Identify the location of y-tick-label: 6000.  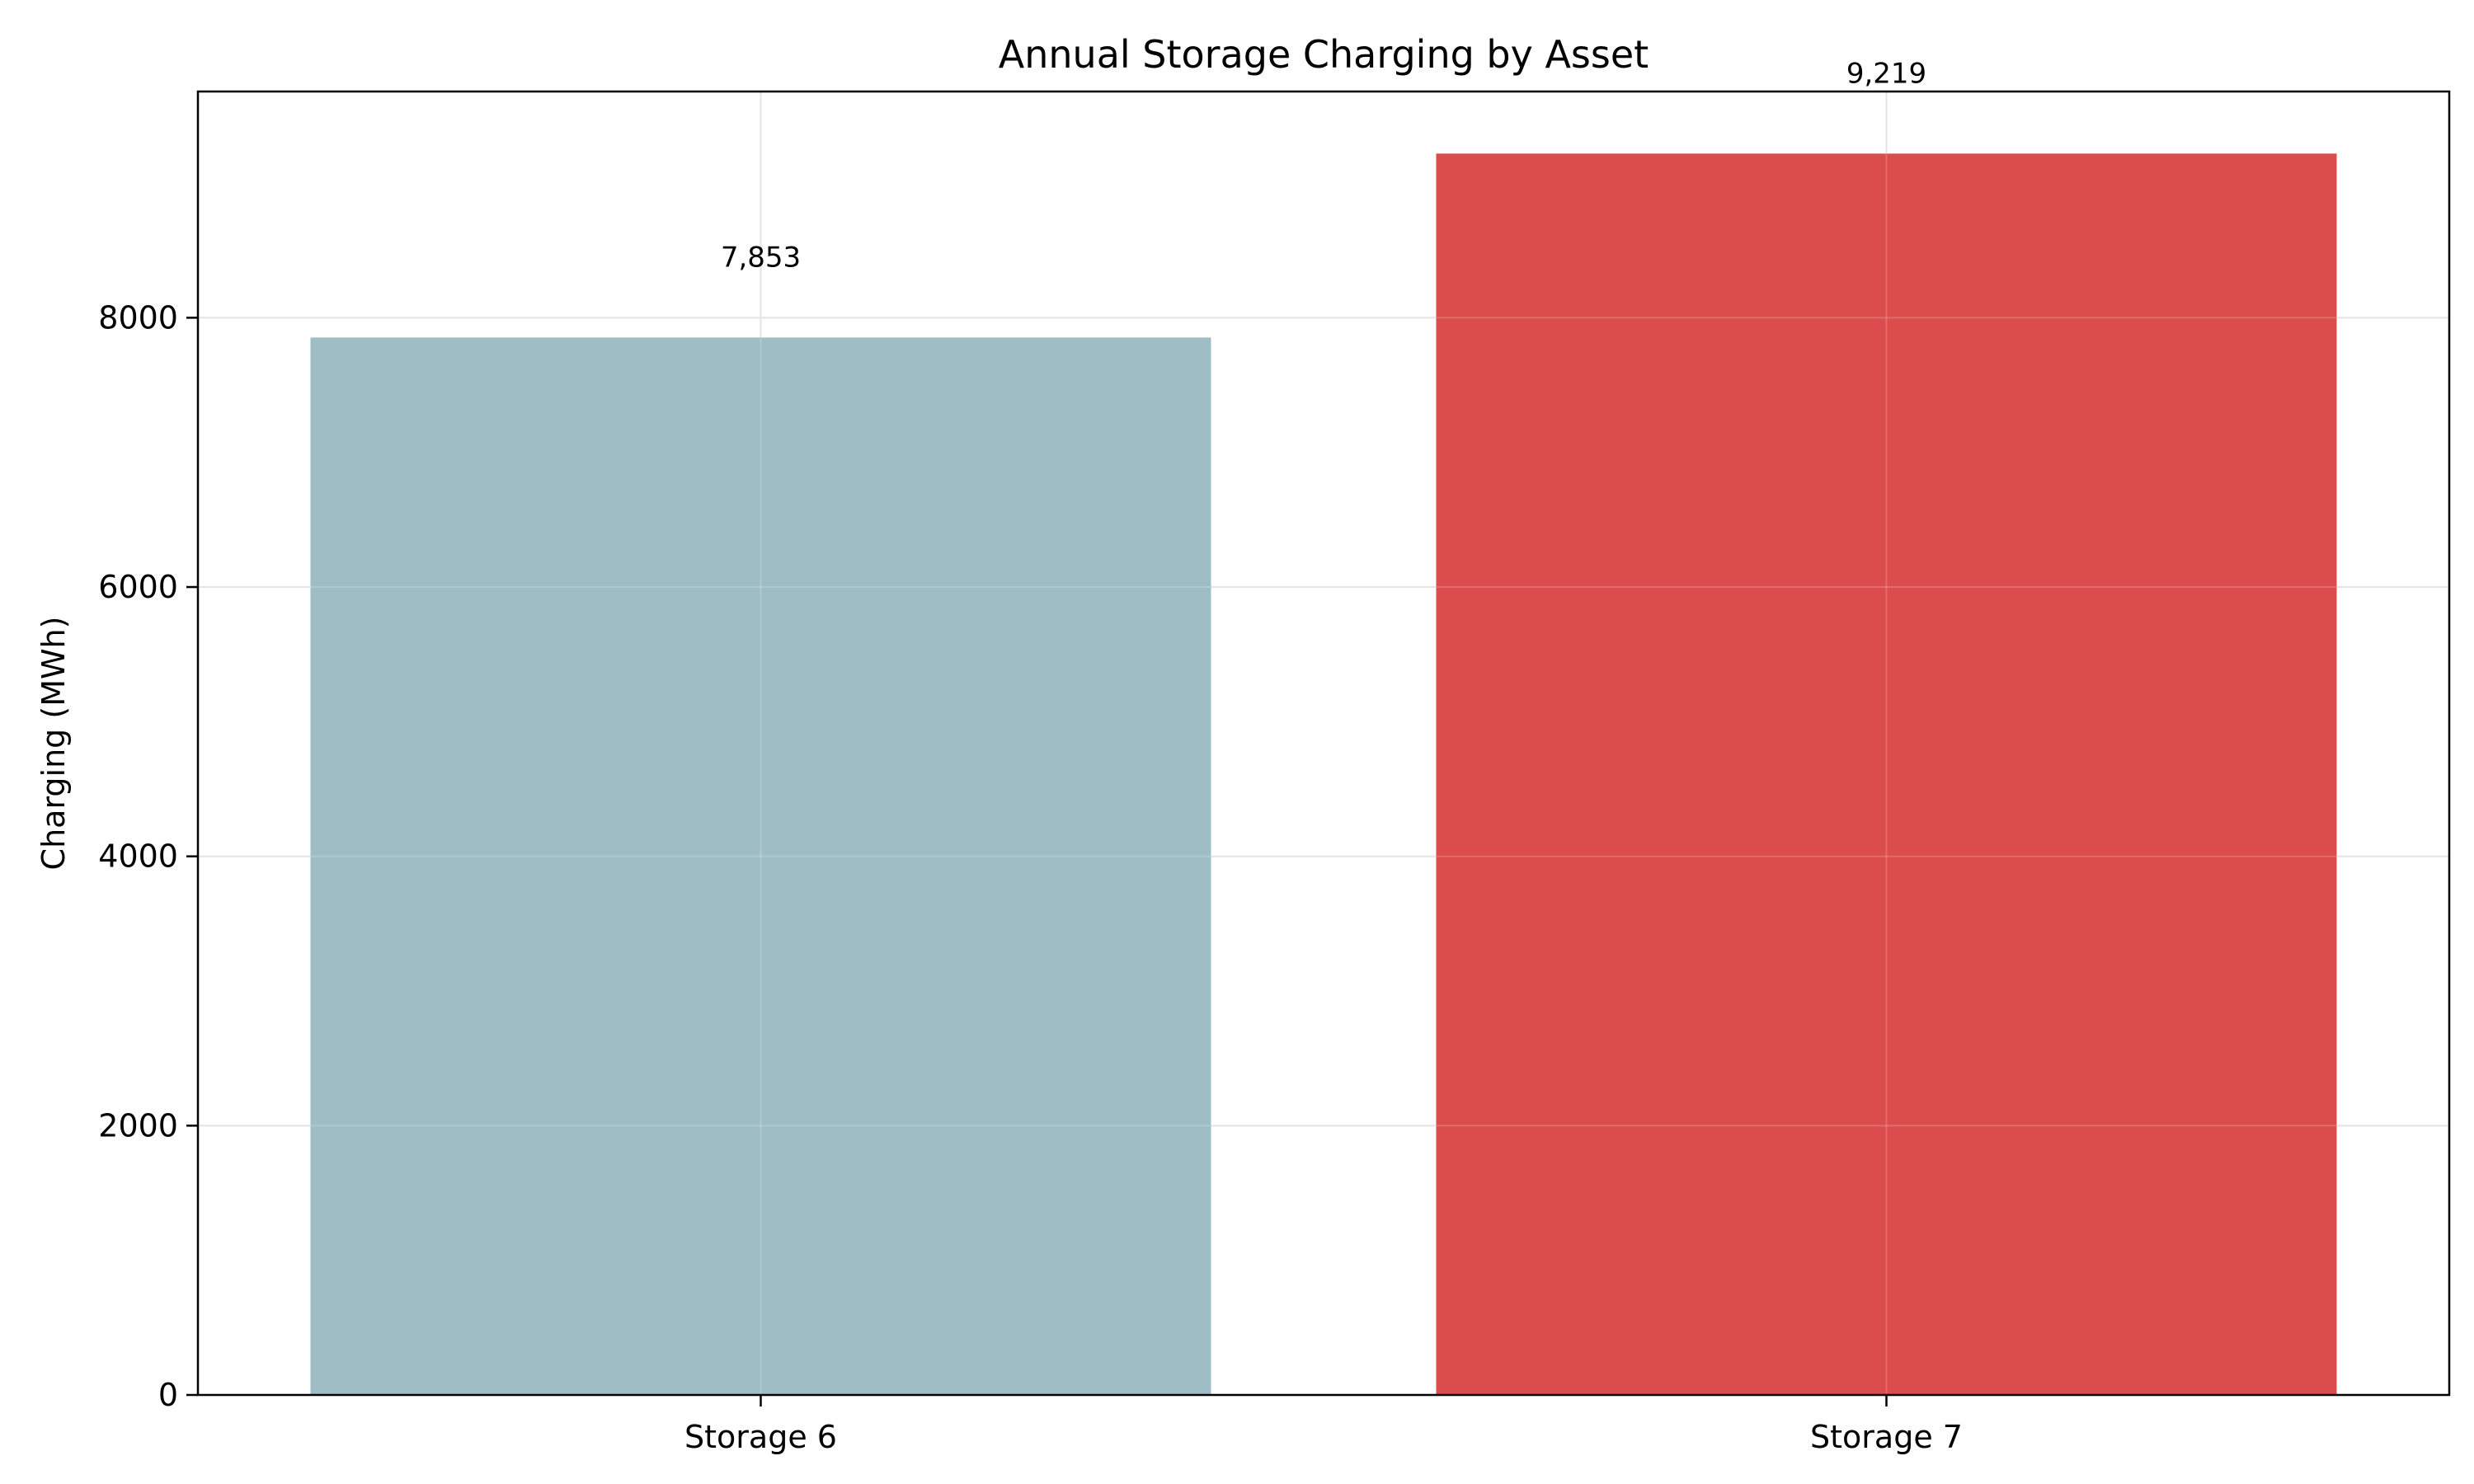
(138, 587).